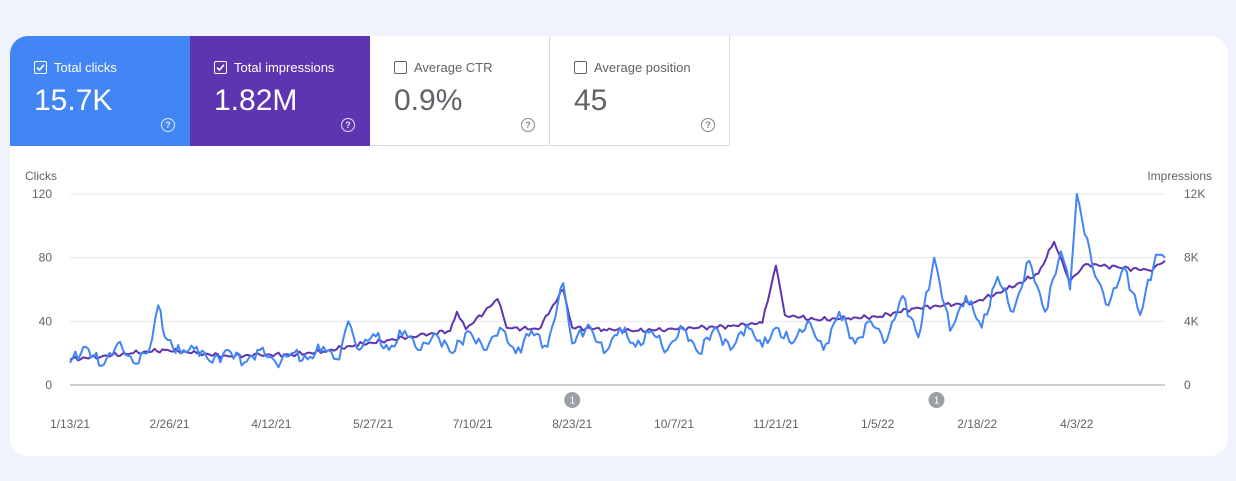 This screenshot has width=1236, height=481. What do you see at coordinates (1077, 424) in the screenshot?
I see `x-tick-label: 4/3/22` at bounding box center [1077, 424].